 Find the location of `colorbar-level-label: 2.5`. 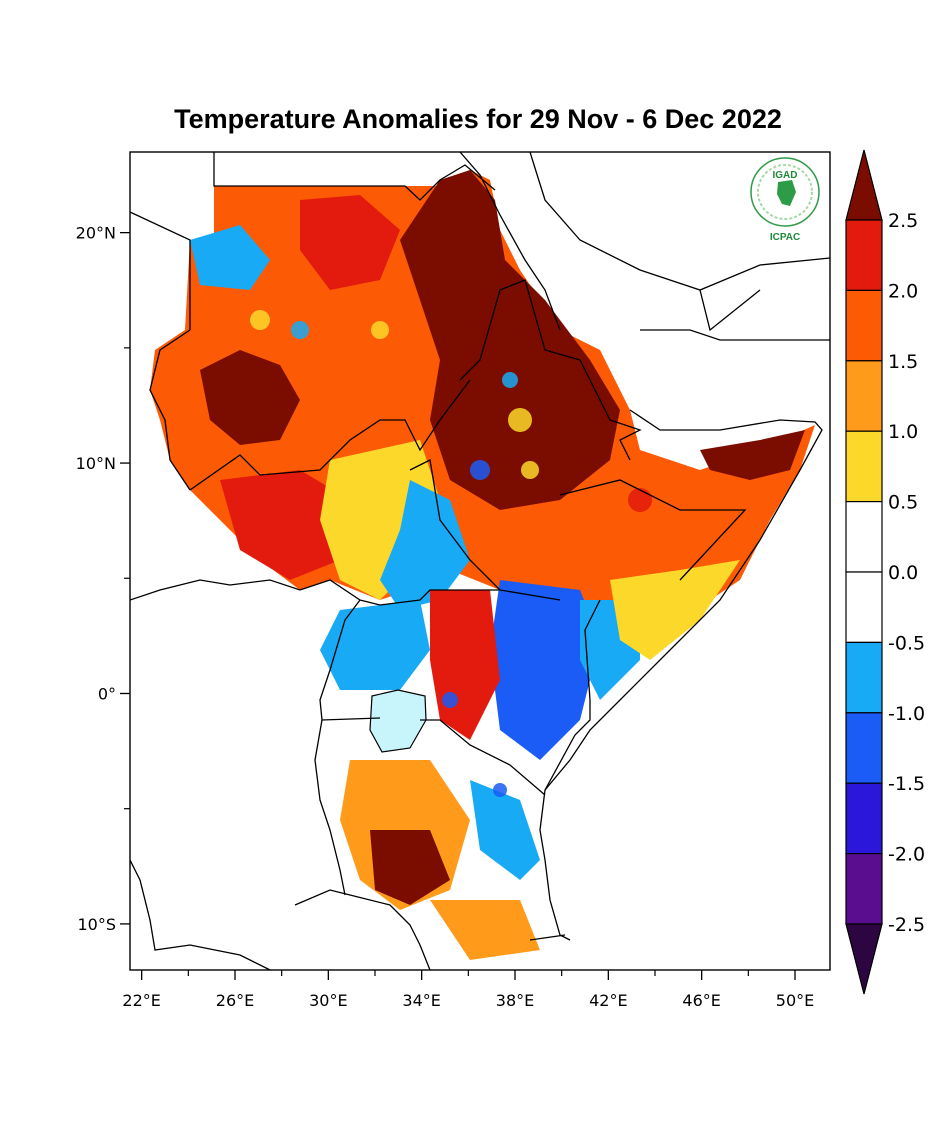

colorbar-level-label: 2.5 is located at coordinates (903, 221).